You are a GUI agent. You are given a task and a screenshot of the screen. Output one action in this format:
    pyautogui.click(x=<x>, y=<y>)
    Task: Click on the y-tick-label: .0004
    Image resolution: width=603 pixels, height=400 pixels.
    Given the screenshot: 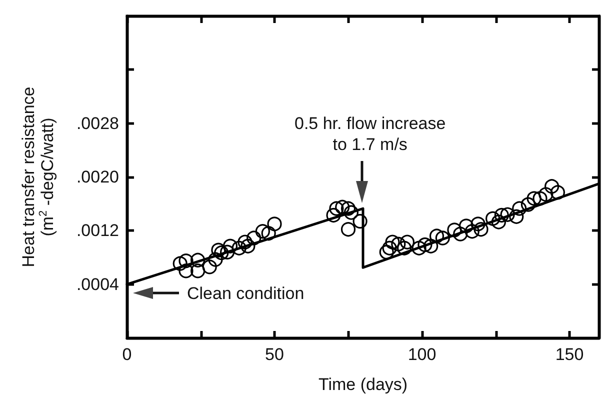 What is the action you would take?
    pyautogui.click(x=97, y=284)
    